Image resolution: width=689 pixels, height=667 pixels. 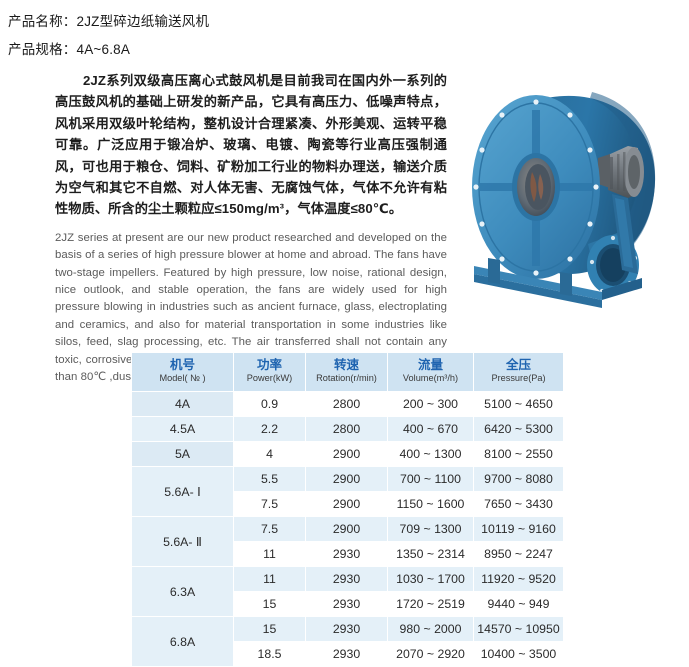 What do you see at coordinates (182, 429) in the screenshot?
I see `cell-model: 4.5A` at bounding box center [182, 429].